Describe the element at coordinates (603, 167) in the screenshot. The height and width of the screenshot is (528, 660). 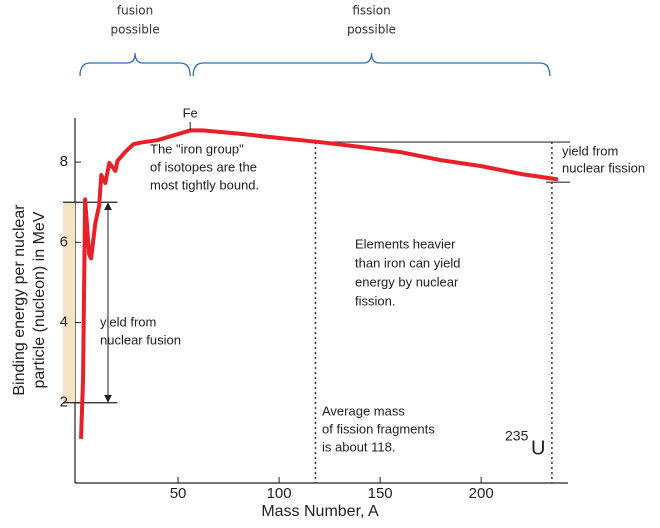
I see `fission-yield-label: nuclear fission` at that location.